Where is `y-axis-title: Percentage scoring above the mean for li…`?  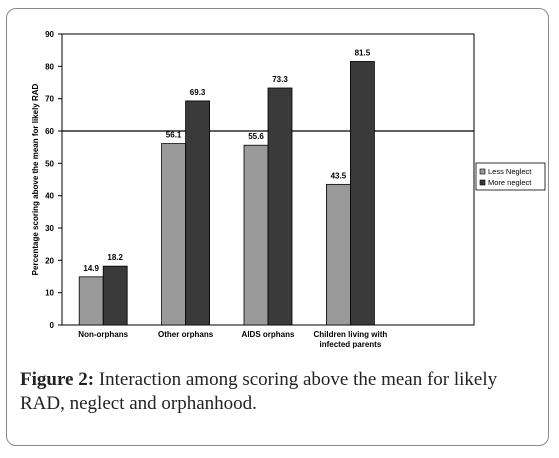 y-axis-title: Percentage scoring above the mean for li… is located at coordinates (35, 179).